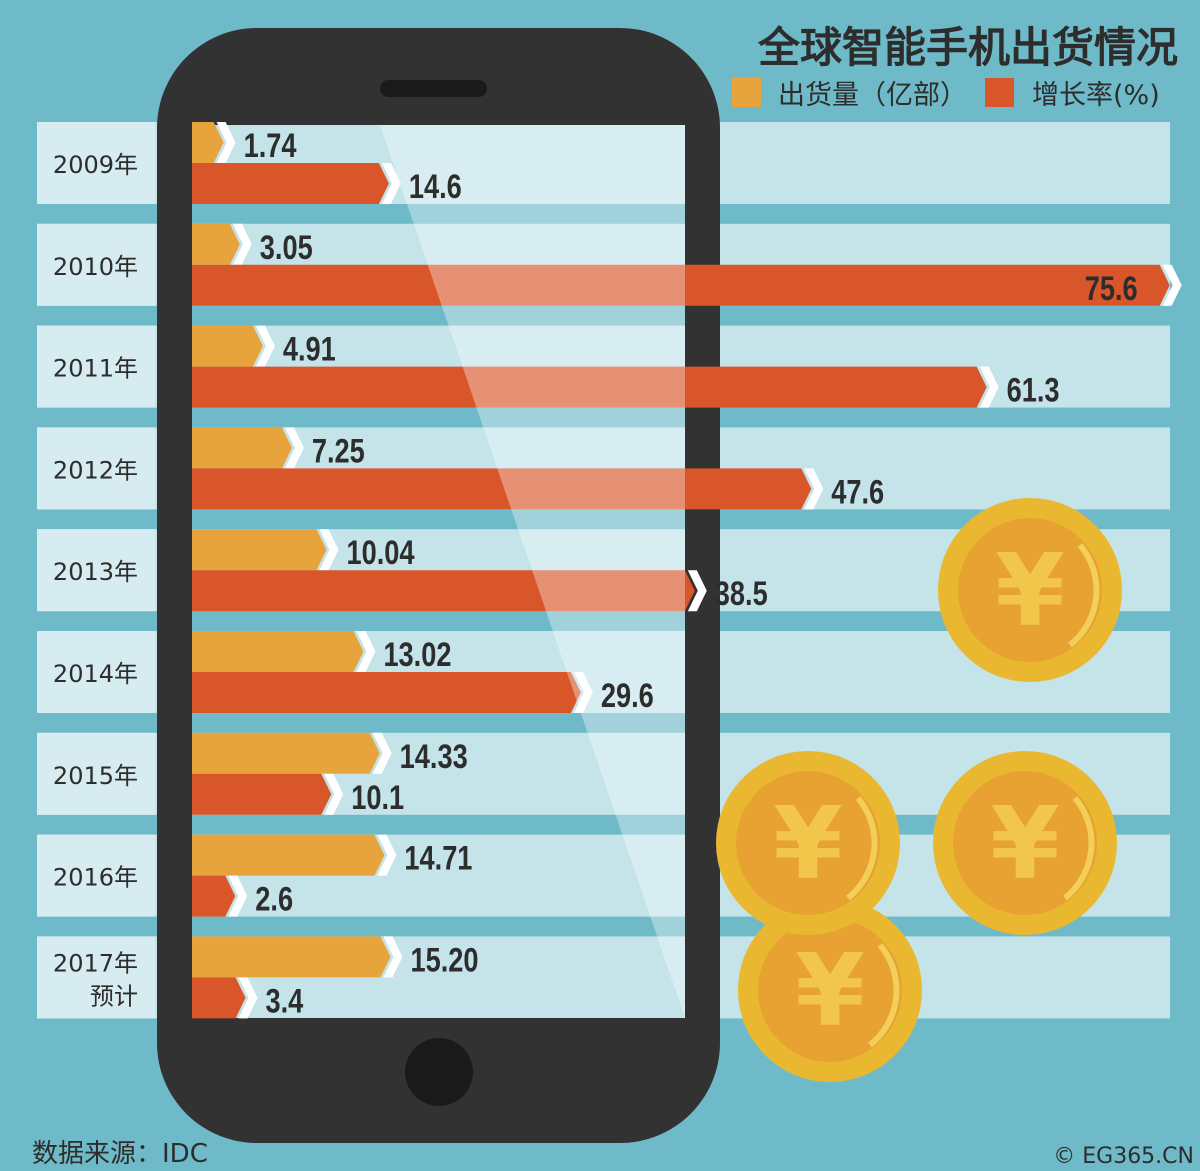  What do you see at coordinates (746, 92) in the screenshot?
I see `legend-swatch-shipments` at bounding box center [746, 92].